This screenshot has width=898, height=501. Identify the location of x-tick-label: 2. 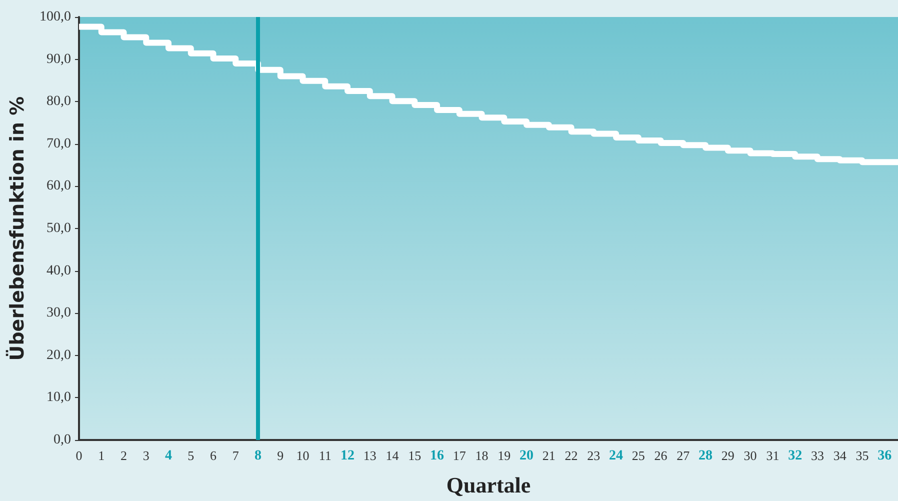
(124, 455).